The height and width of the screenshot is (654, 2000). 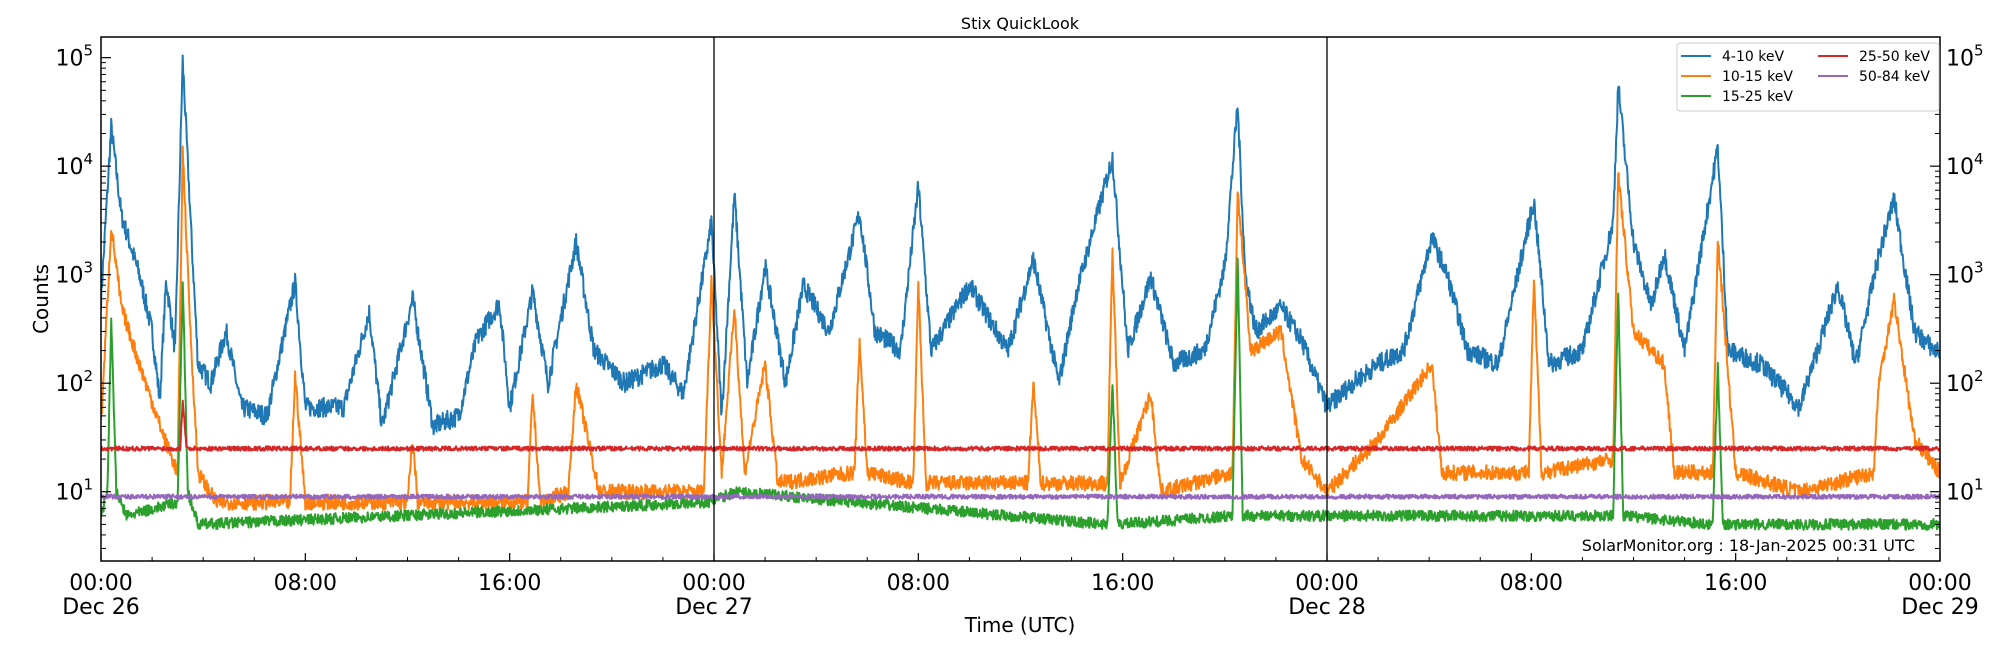 I want to click on legend-label: 10-15 keV, so click(x=1757, y=77).